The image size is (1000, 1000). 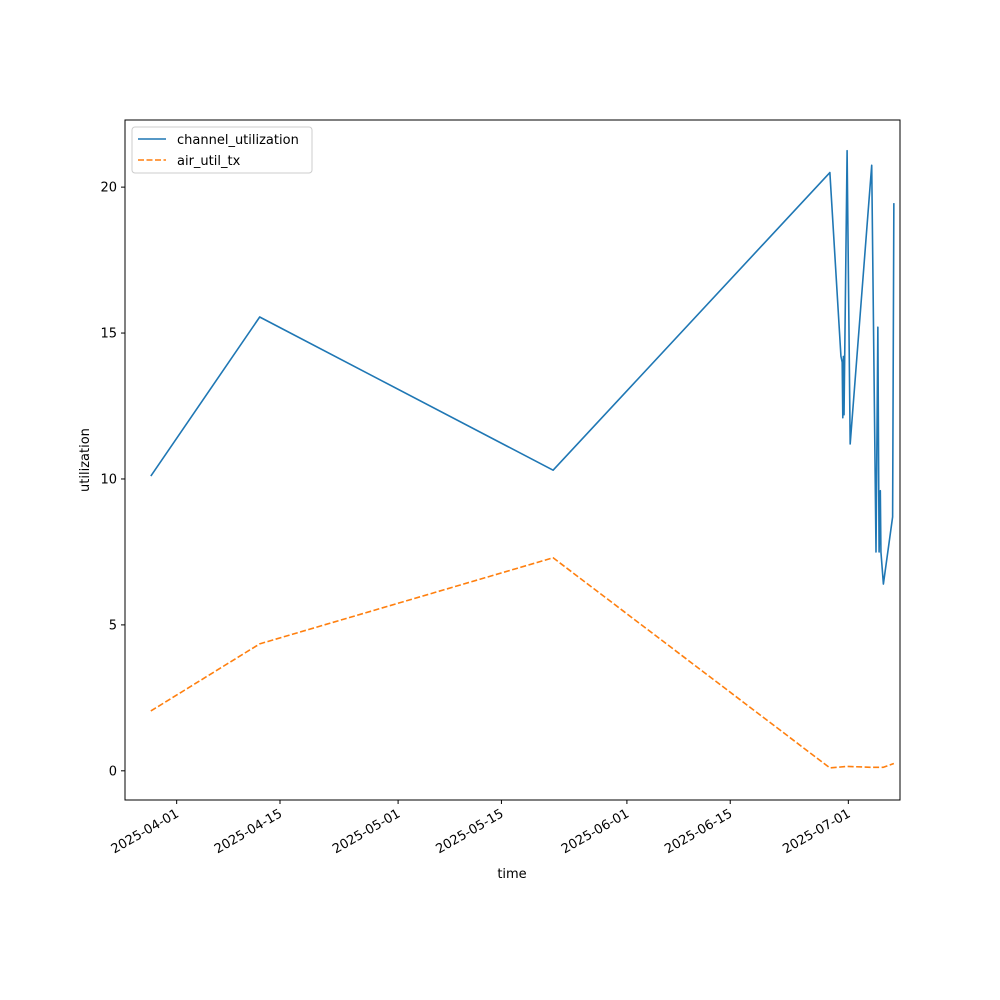 What do you see at coordinates (209, 161) in the screenshot?
I see `legend-label-air-util-tx: air_util_tx` at bounding box center [209, 161].